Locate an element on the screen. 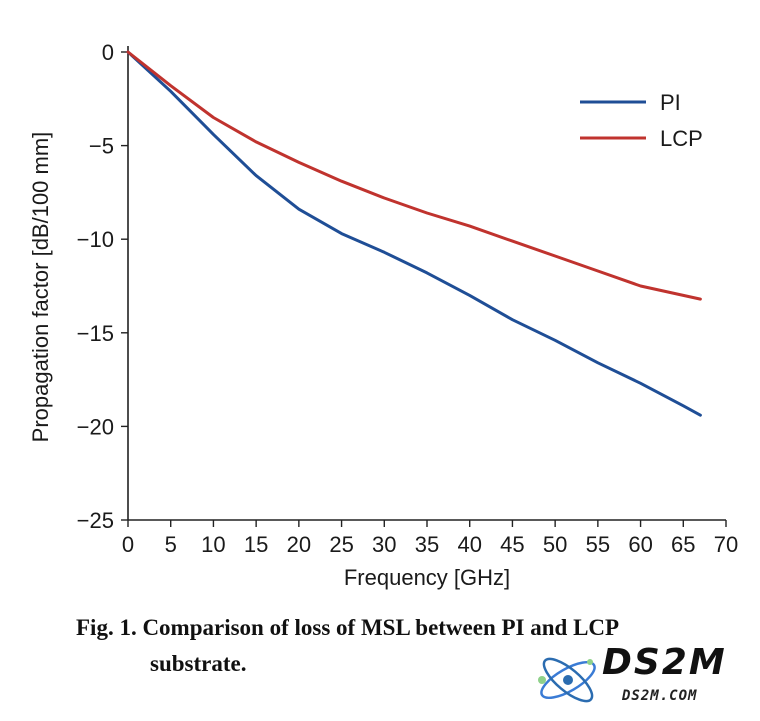 The image size is (760, 721). x-tick-label: 35 is located at coordinates (427, 544).